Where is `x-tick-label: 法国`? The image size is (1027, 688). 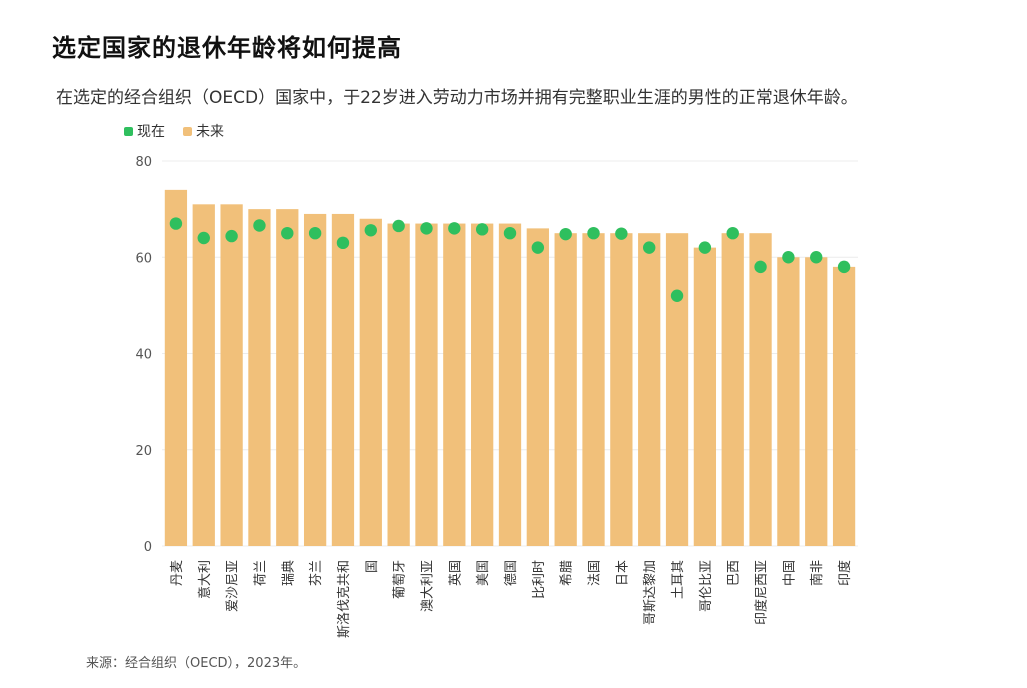 x-tick-label: 法国 is located at coordinates (595, 573).